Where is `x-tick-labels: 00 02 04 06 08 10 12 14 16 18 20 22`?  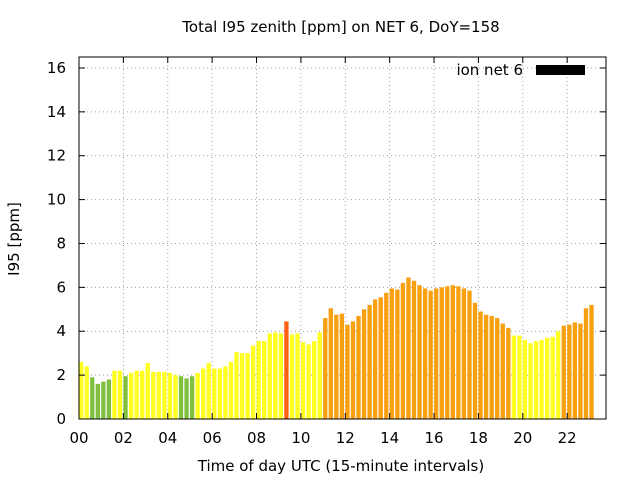 x-tick-labels: 00 02 04 06 08 10 12 14 16 18 20 22 is located at coordinates (322, 438).